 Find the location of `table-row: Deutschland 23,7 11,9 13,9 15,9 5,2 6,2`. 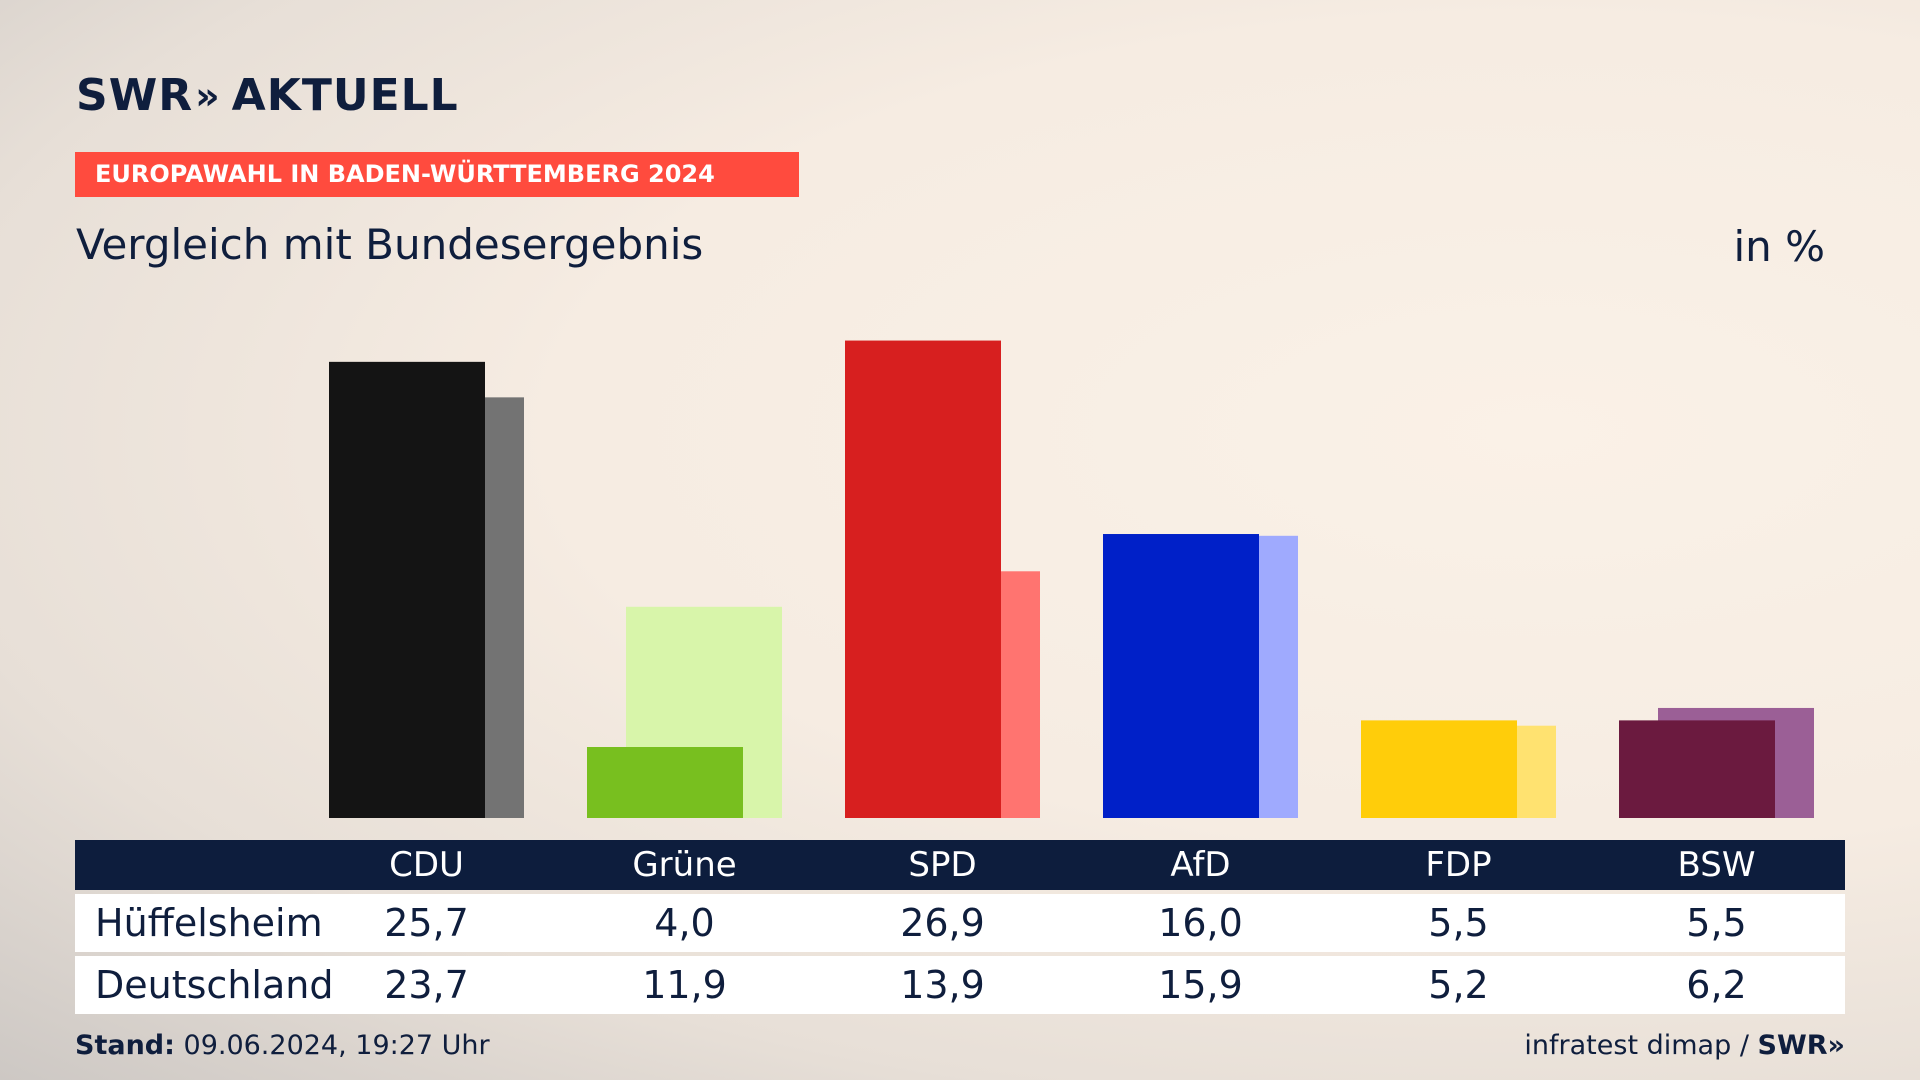

table-row: Deutschland 23,7 11,9 13,9 15,9 5,2 6,2 is located at coordinates (960, 985).